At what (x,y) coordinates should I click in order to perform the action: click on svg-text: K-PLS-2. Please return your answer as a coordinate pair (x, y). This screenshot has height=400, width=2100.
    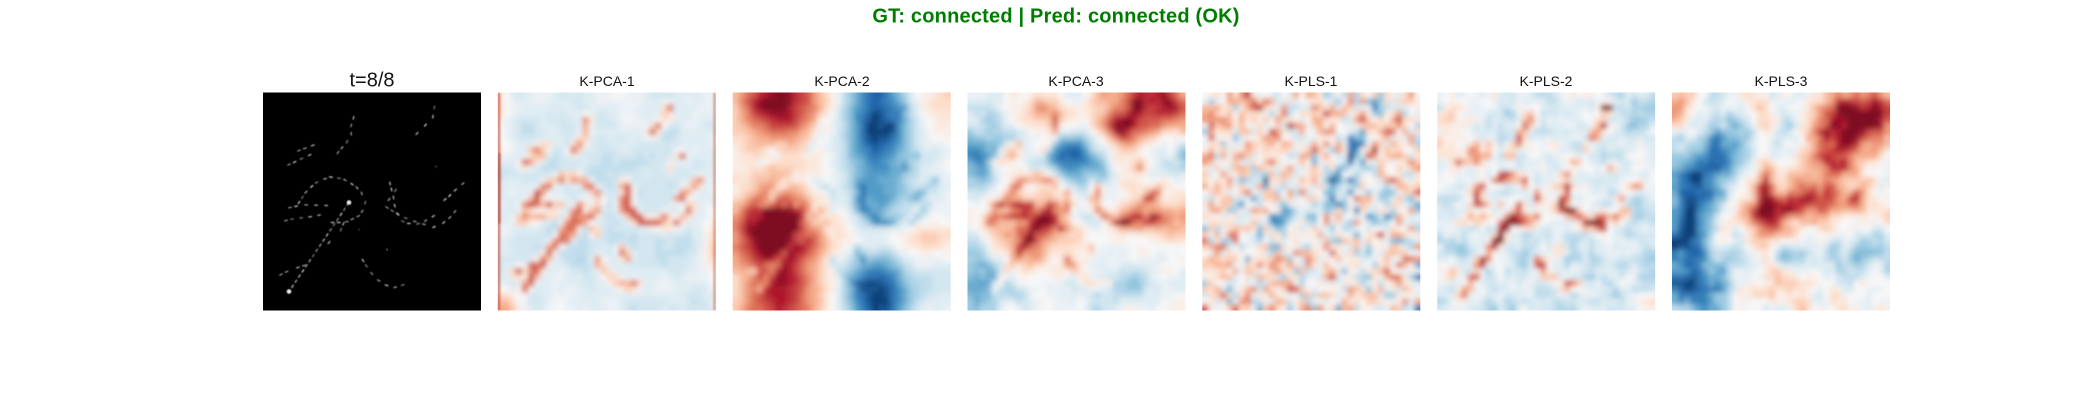
    Looking at the image, I should click on (1546, 81).